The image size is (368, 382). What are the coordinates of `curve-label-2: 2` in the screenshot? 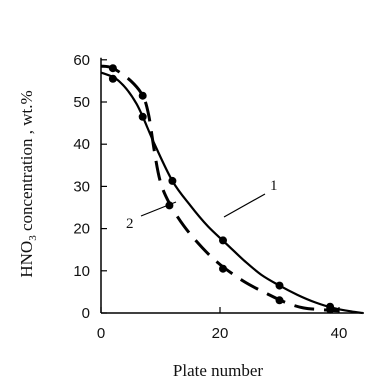 It's located at (130, 224).